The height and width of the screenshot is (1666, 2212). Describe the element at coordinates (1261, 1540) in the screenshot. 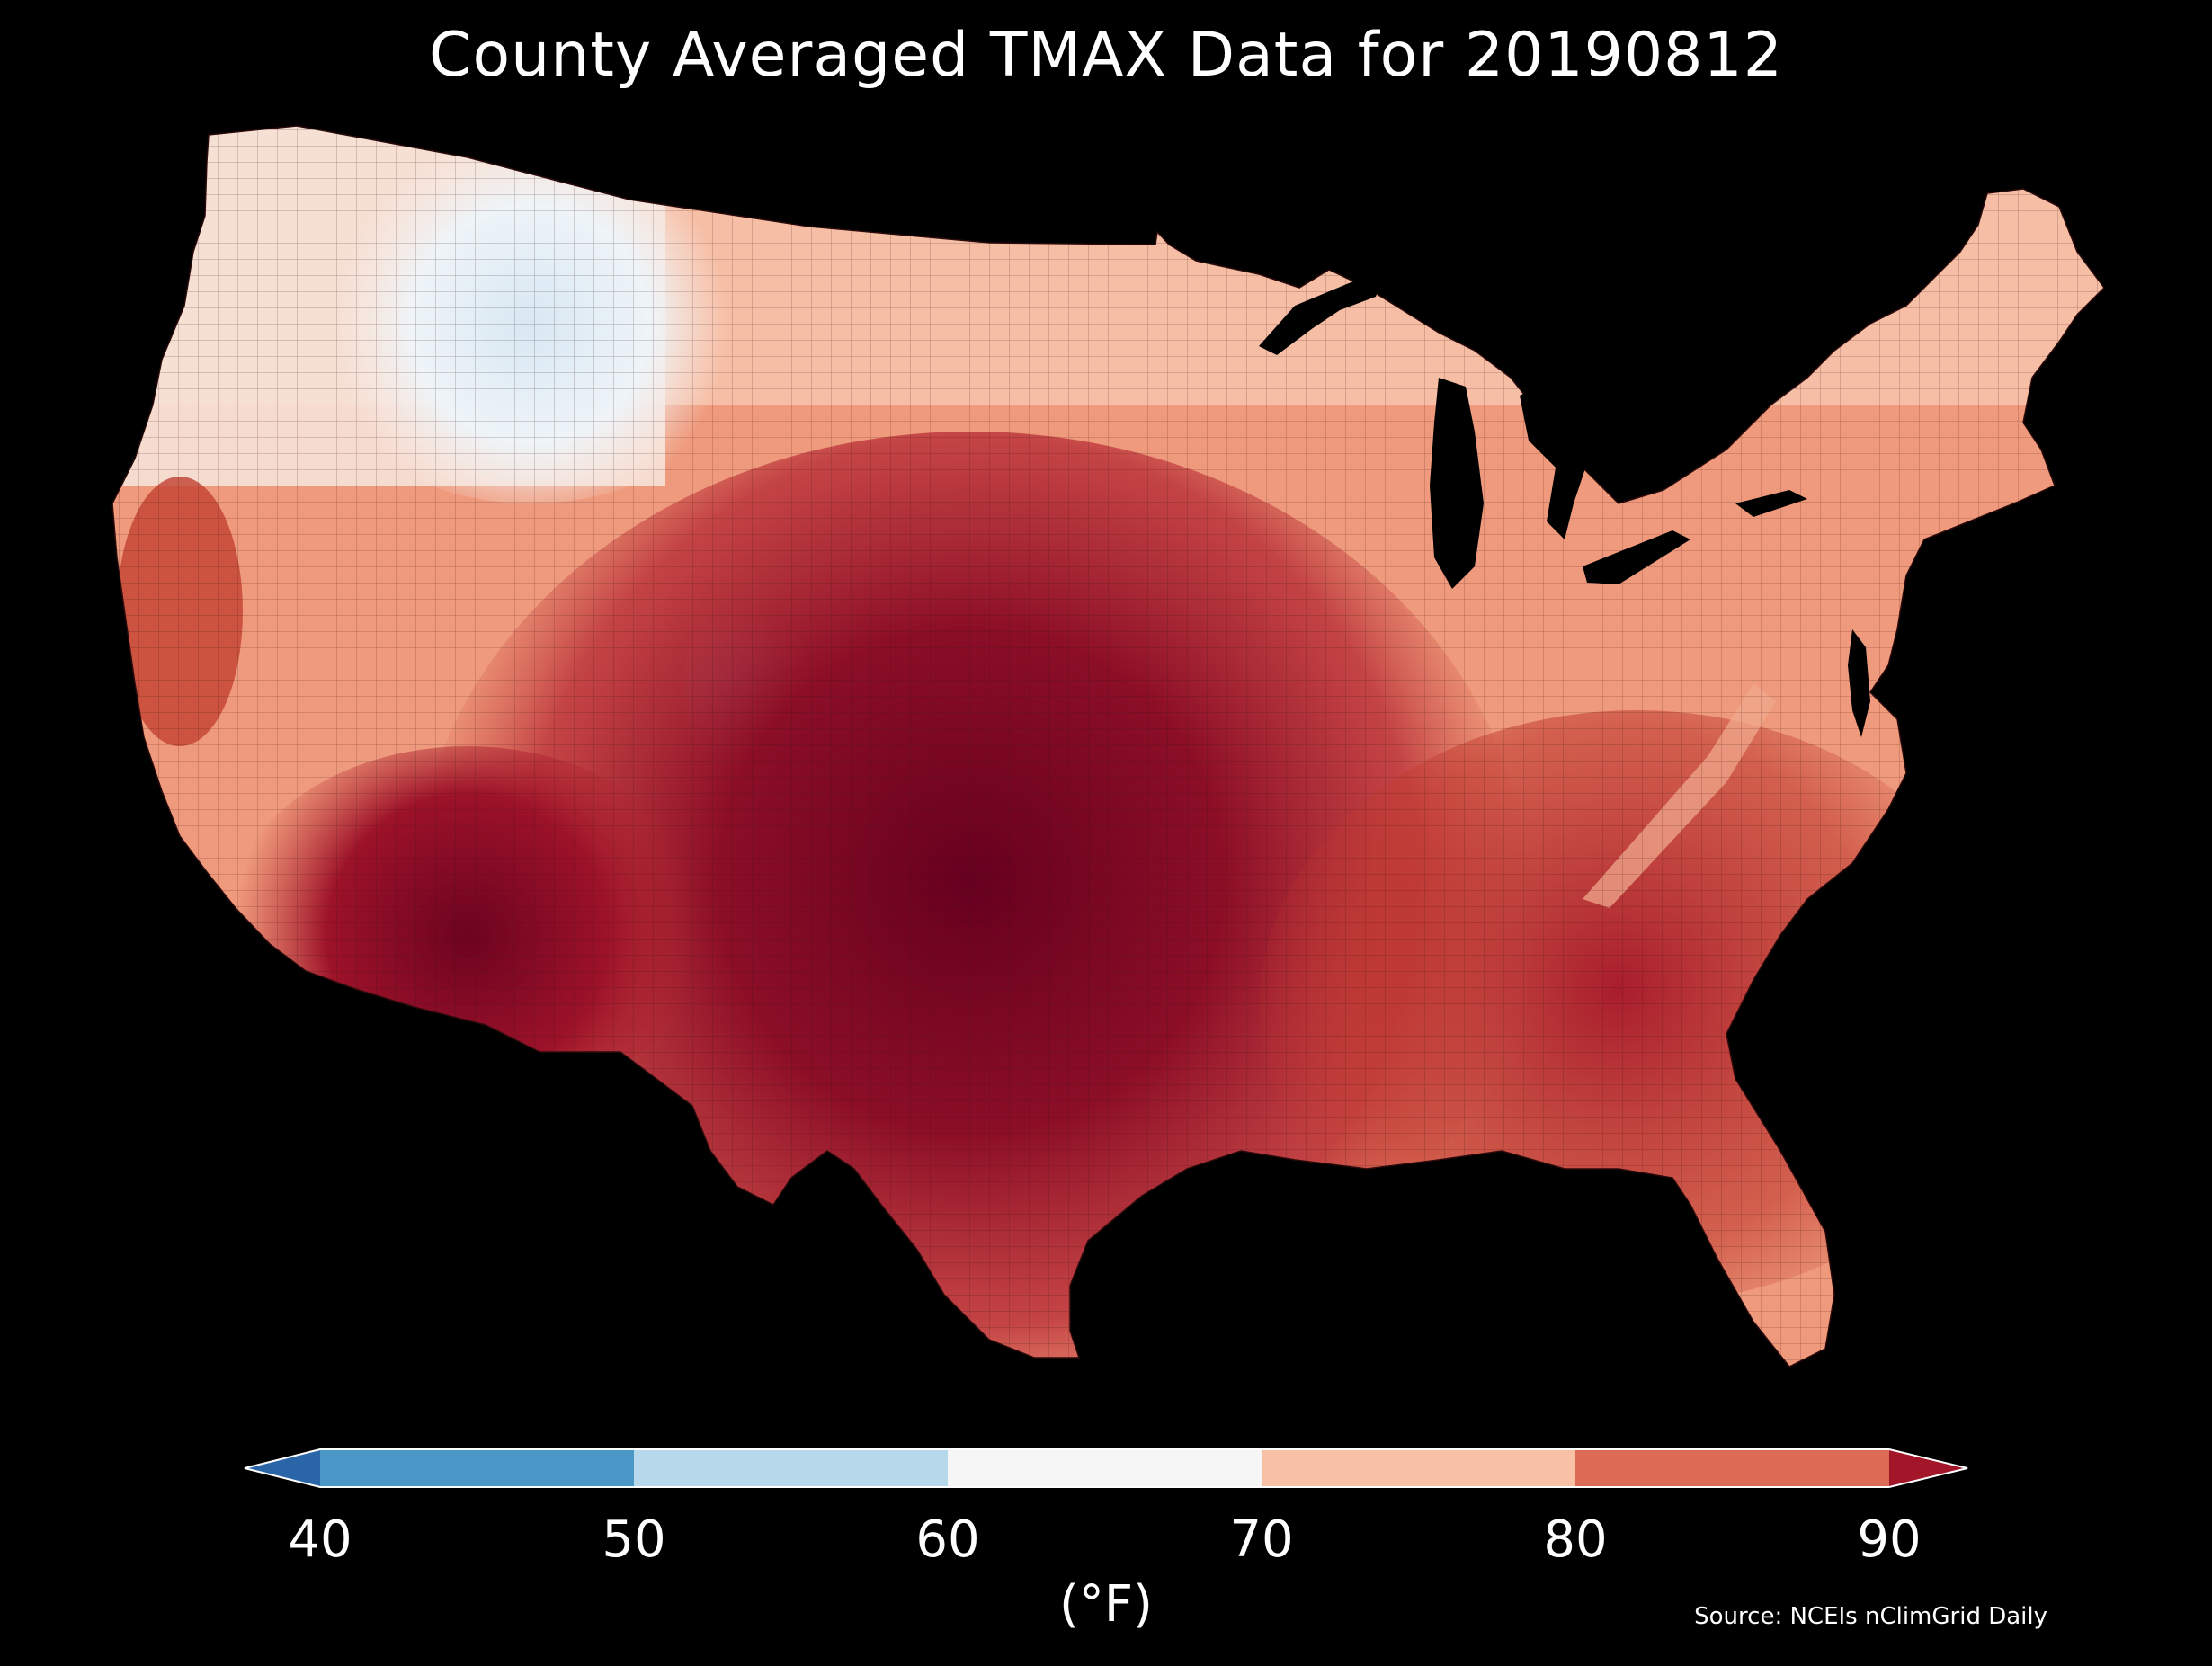

I see `colorbar-tick-label: 70` at that location.